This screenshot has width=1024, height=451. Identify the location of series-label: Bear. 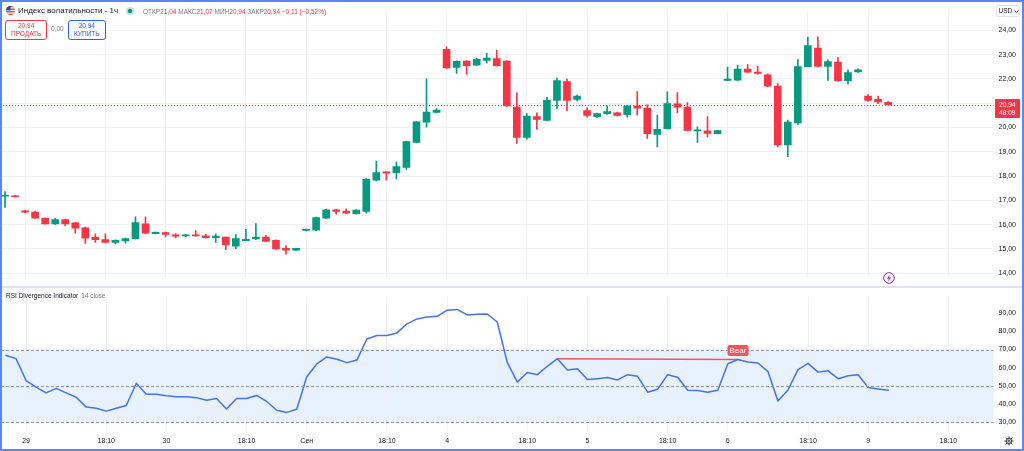
(738, 350).